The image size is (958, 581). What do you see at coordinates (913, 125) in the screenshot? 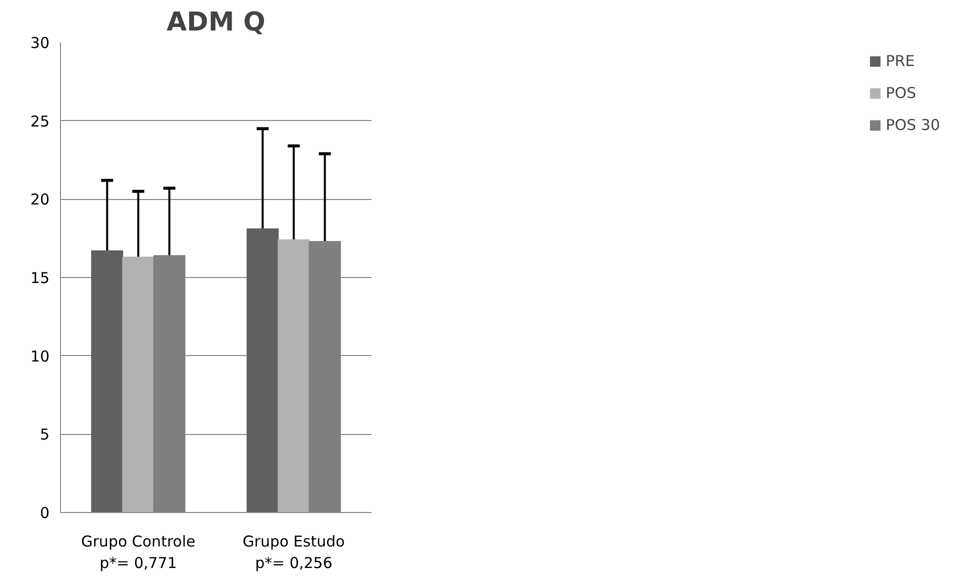
I see `legend-label: POS 30` at bounding box center [913, 125].